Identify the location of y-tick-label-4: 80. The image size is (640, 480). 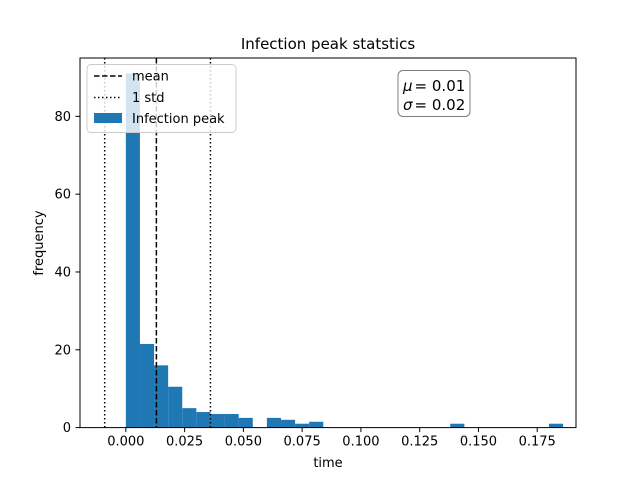
(62, 117).